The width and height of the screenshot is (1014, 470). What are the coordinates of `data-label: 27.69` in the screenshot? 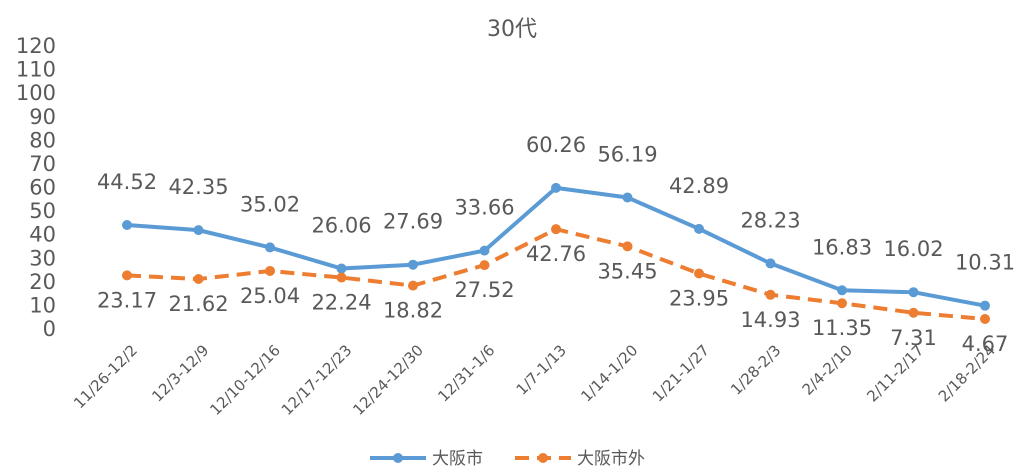 It's located at (413, 222).